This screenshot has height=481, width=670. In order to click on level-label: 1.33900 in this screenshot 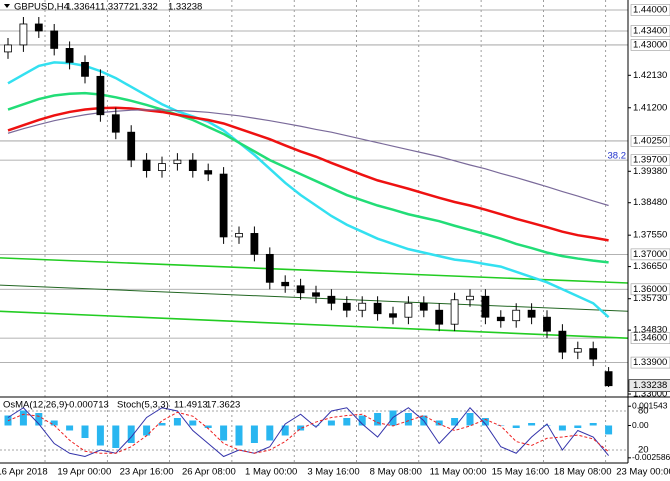, I will do `click(650, 362)`.